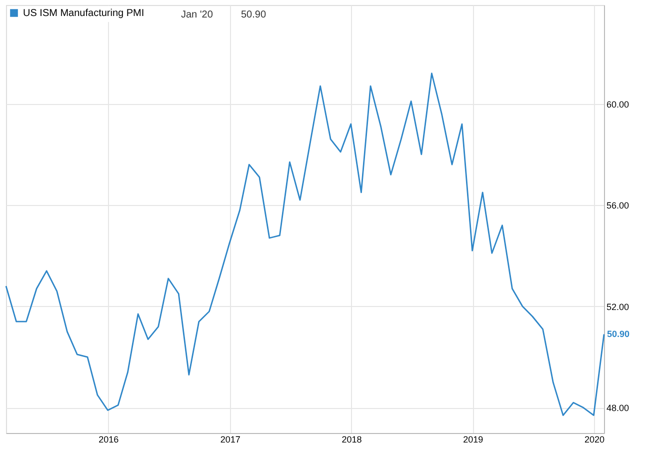 The image size is (648, 465). What do you see at coordinates (618, 334) in the screenshot?
I see `data-label: 50.90` at bounding box center [618, 334].